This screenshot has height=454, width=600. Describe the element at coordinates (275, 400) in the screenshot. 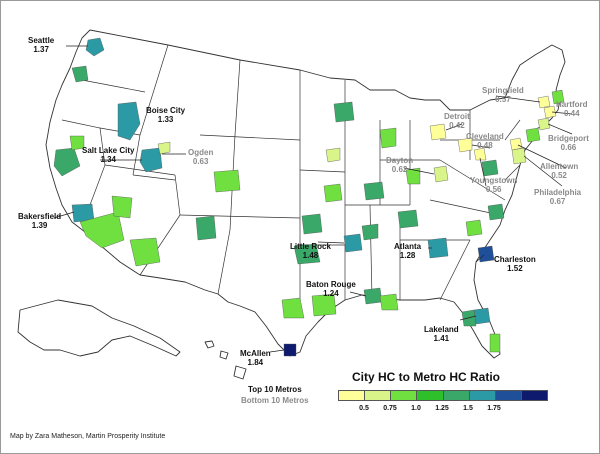

I see `key-bottom-metros: Bottom 10 Metros` at that location.